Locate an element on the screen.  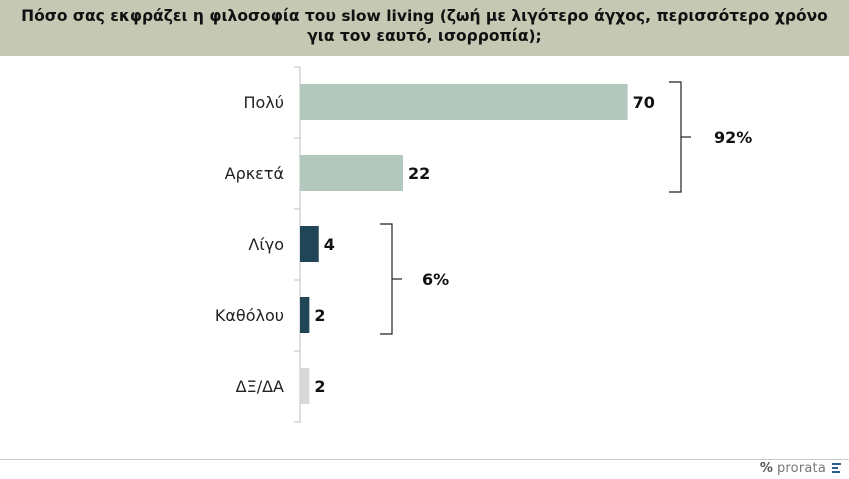
data-label: 4 is located at coordinates (329, 244).